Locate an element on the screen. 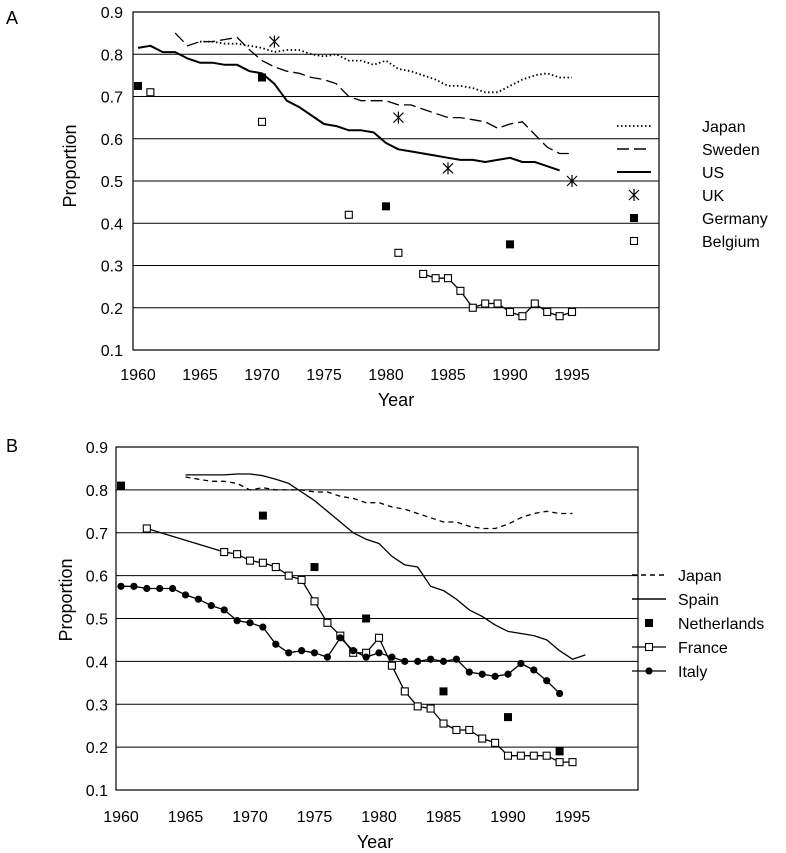  panel-a-x-tick-label: 1985 is located at coordinates (448, 375).